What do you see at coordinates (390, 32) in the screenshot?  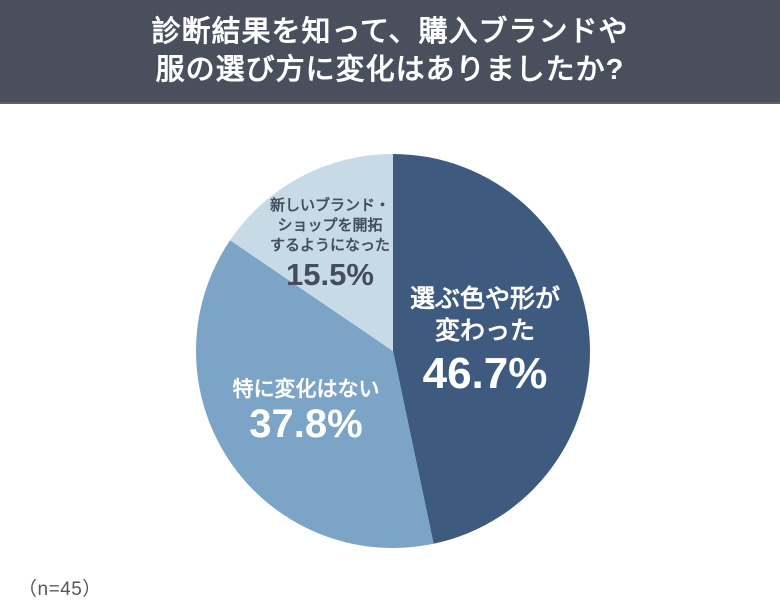 I see `chart-title-line-1: 診断結果を知って、購入ブランドや` at bounding box center [390, 32].